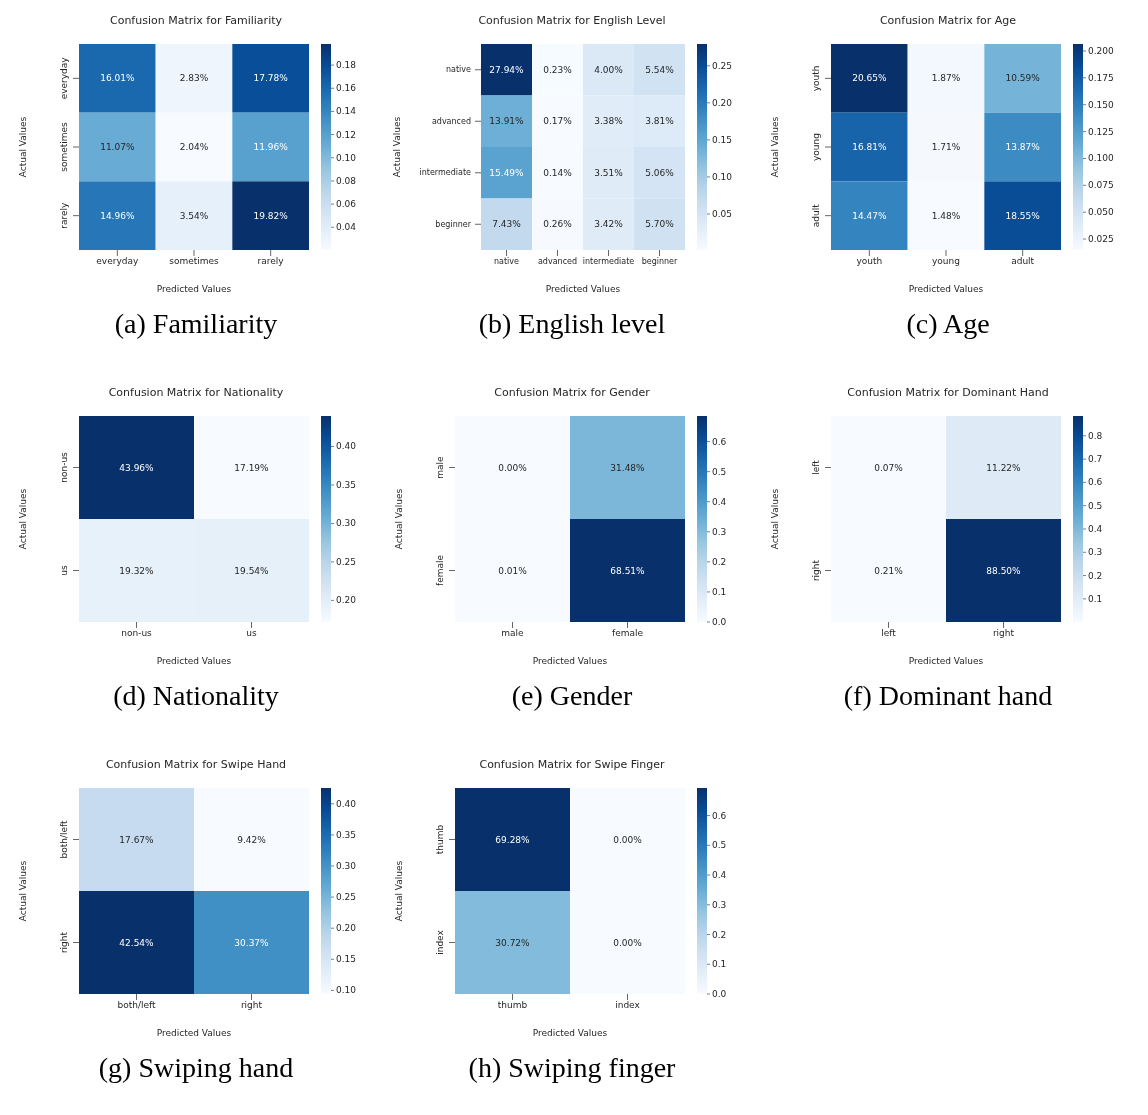 This screenshot has height=1115, width=1148. What do you see at coordinates (346, 111) in the screenshot?
I see `color-bar-label: 0.14` at bounding box center [346, 111].